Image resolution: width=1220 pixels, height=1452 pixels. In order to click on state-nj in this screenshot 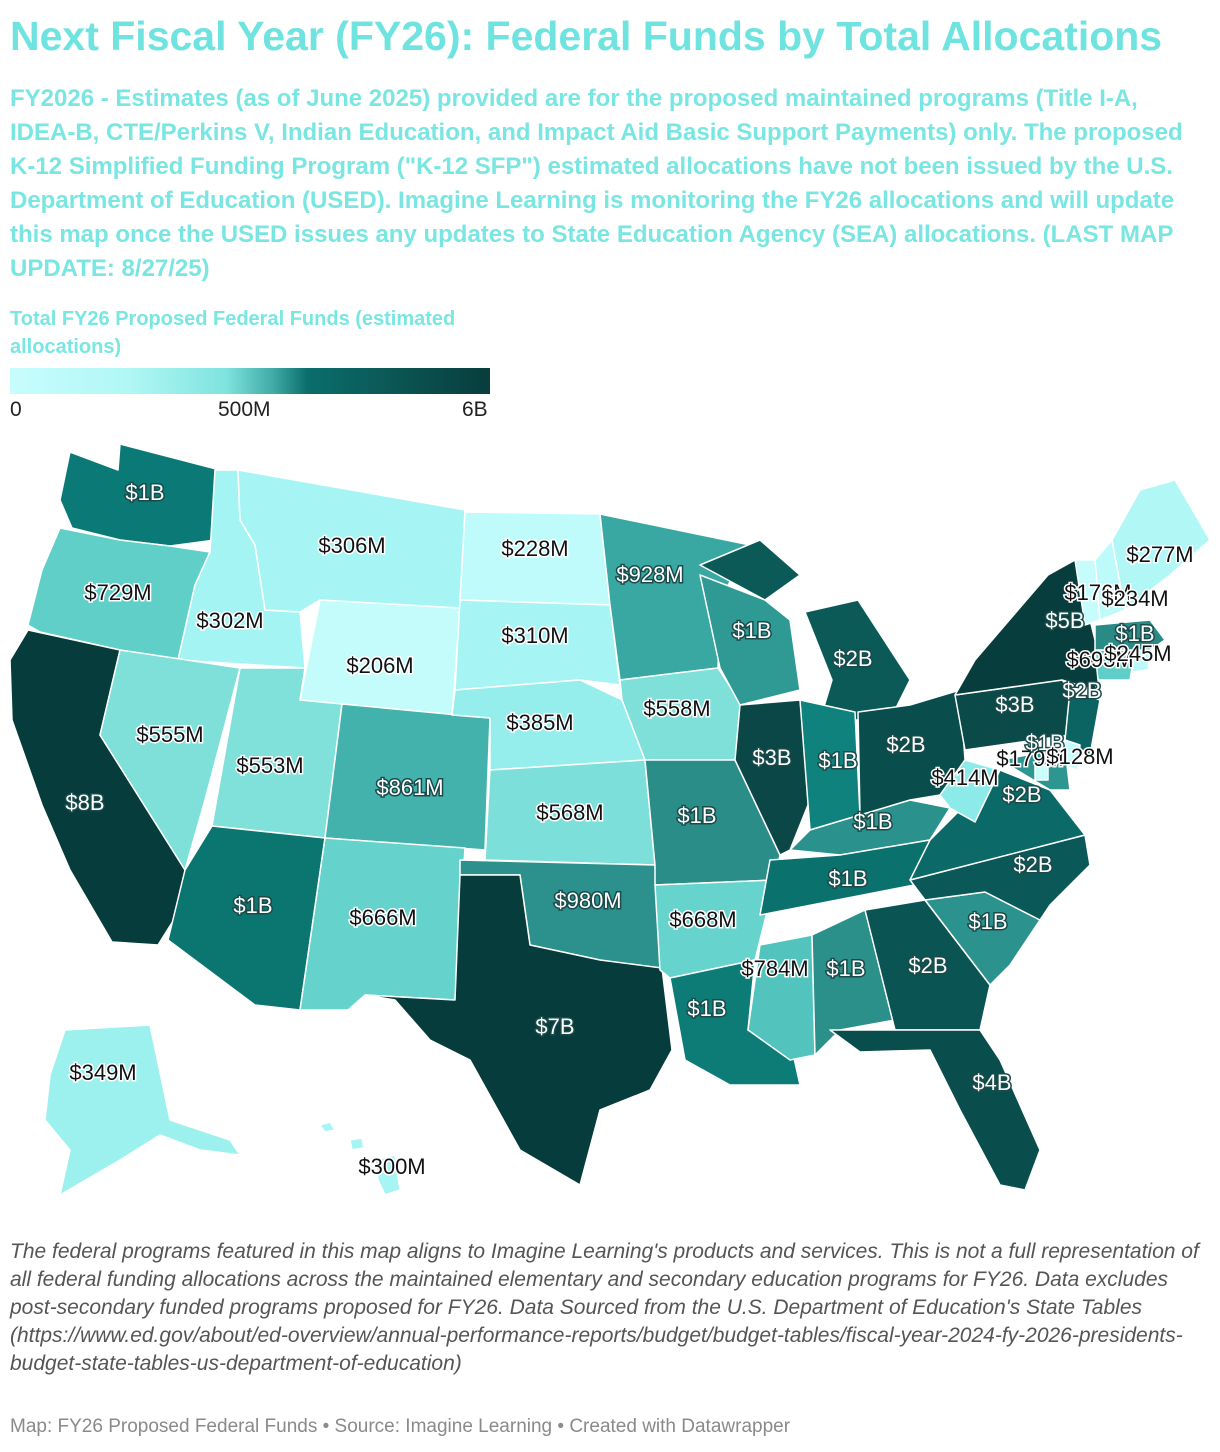, I will do `click(1082, 722)`.